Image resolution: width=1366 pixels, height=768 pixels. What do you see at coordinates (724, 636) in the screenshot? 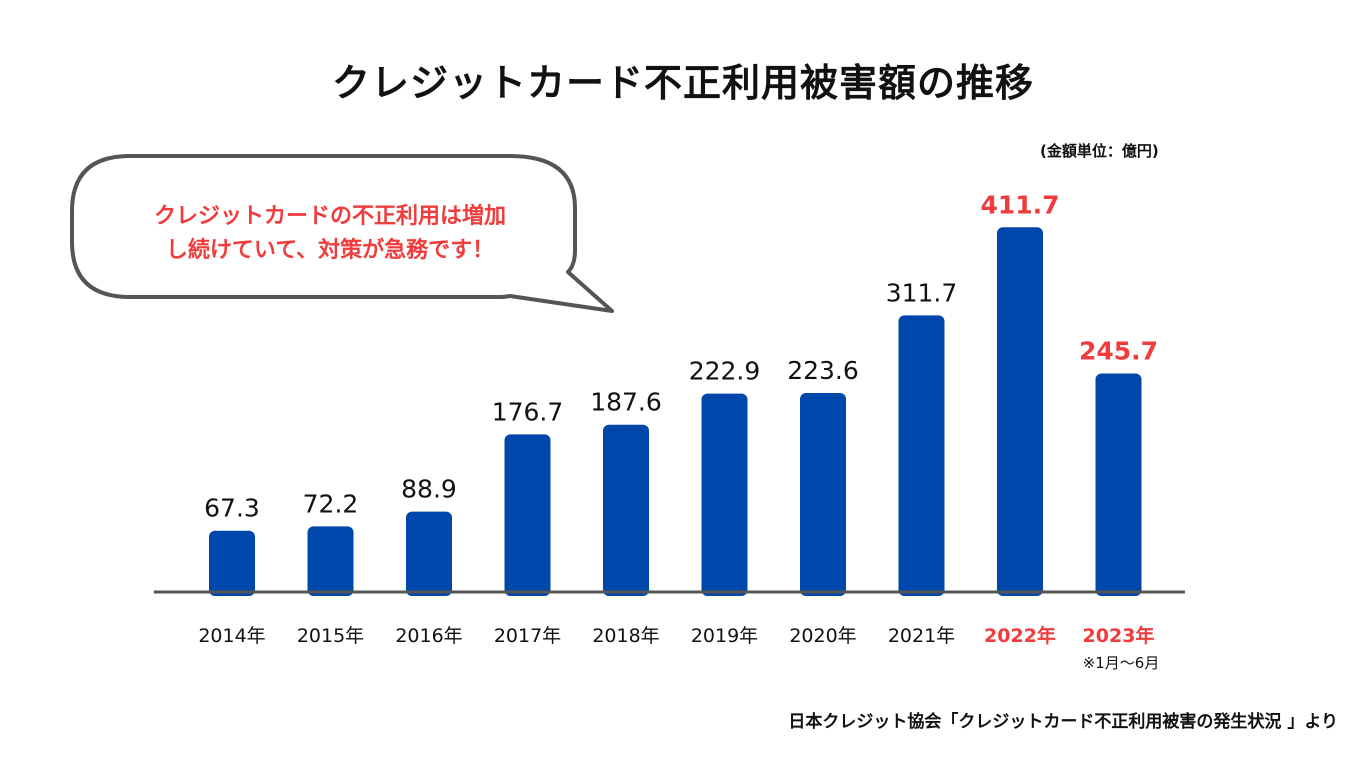
I see `x-tick-label-5: 2019年` at bounding box center [724, 636].